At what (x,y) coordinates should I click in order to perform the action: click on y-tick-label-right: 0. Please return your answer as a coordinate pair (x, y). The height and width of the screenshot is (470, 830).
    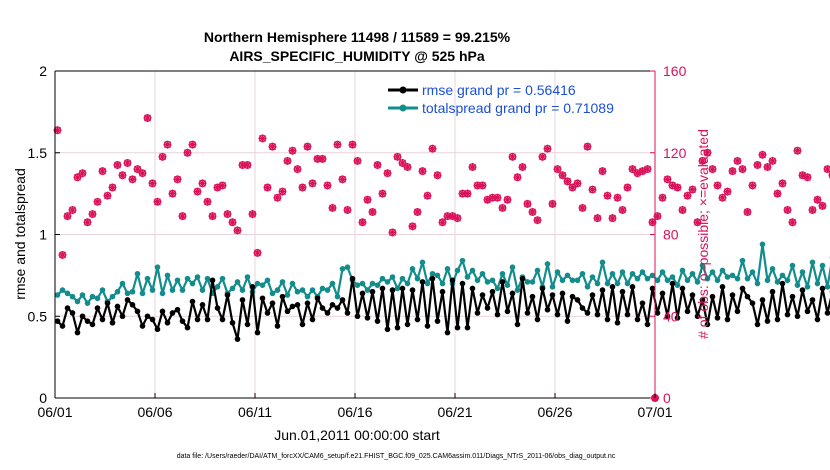
    Looking at the image, I should click on (667, 398).